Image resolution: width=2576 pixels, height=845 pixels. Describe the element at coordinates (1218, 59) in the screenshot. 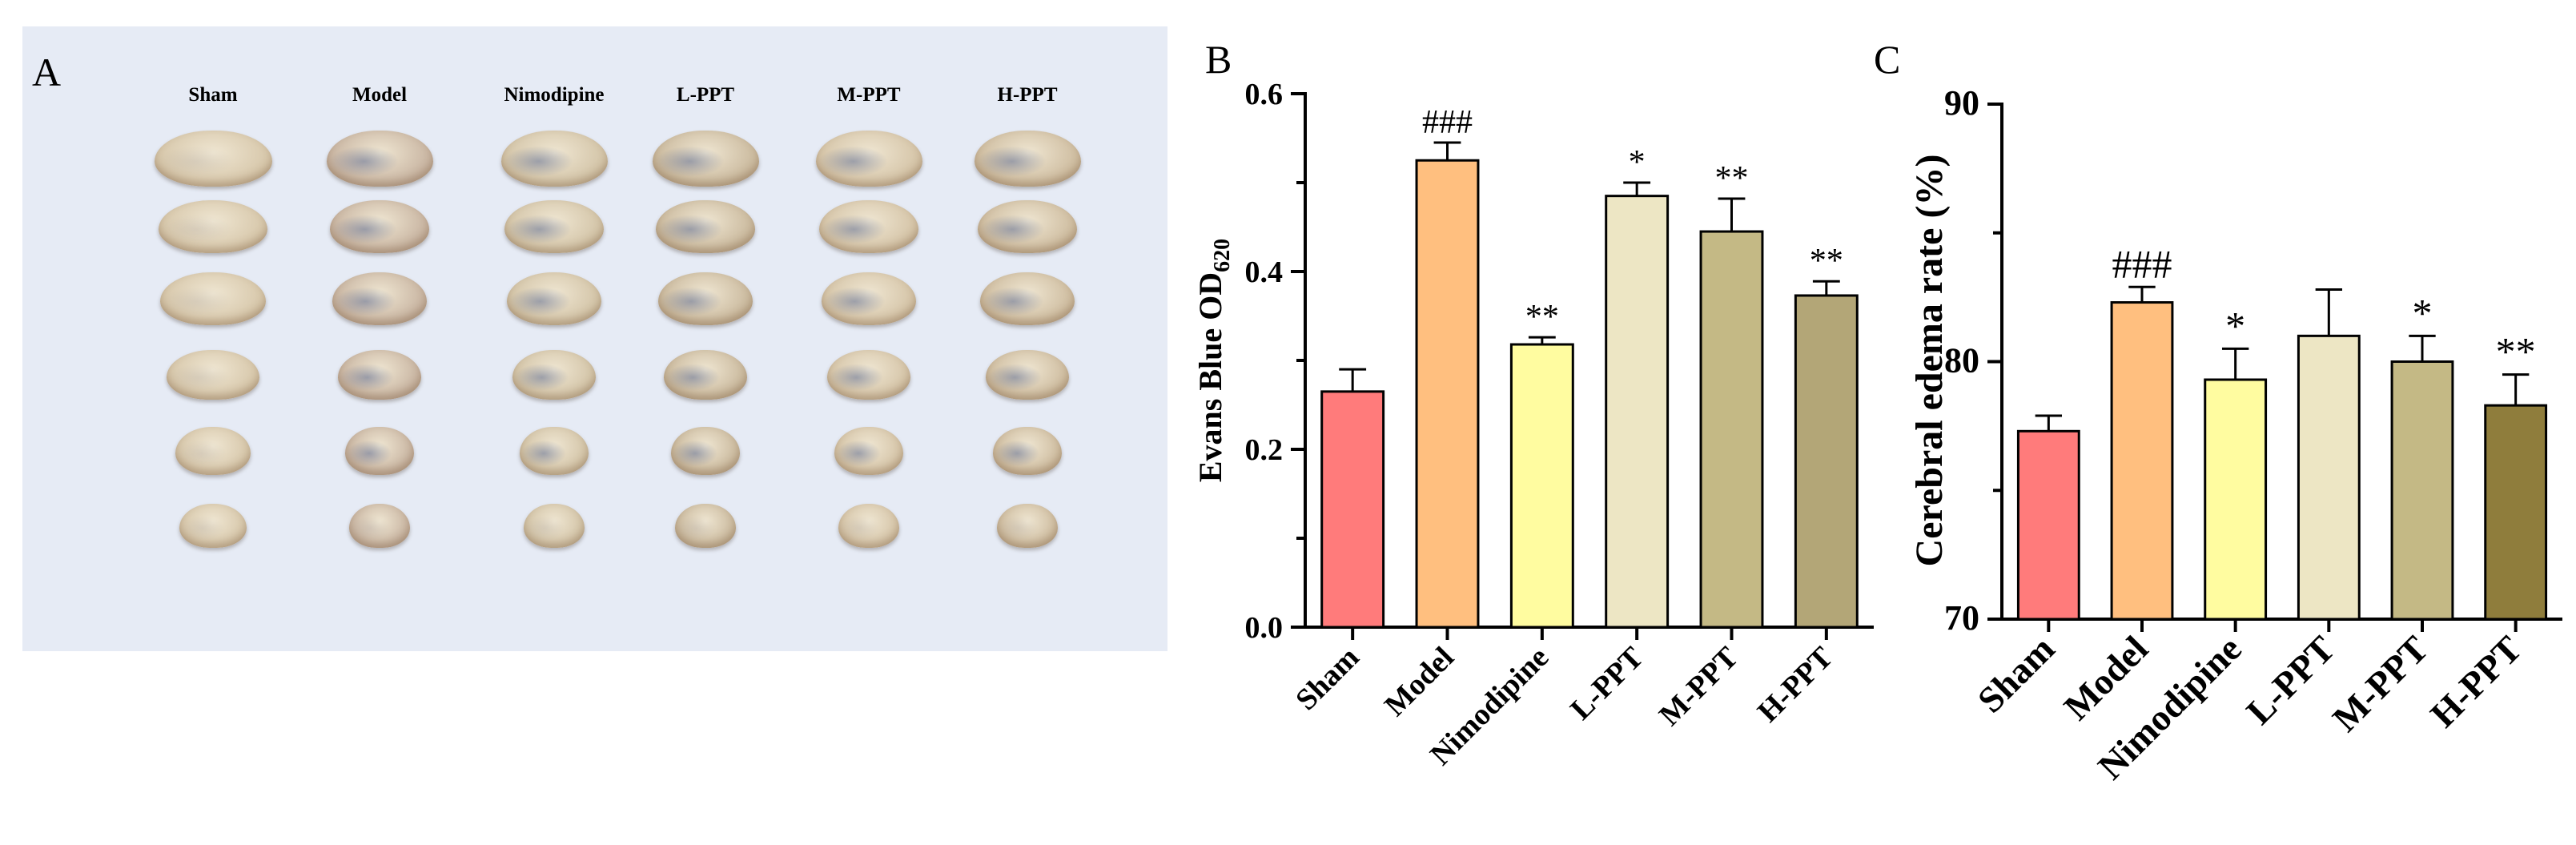

I see `panel-b-letter: B` at that location.